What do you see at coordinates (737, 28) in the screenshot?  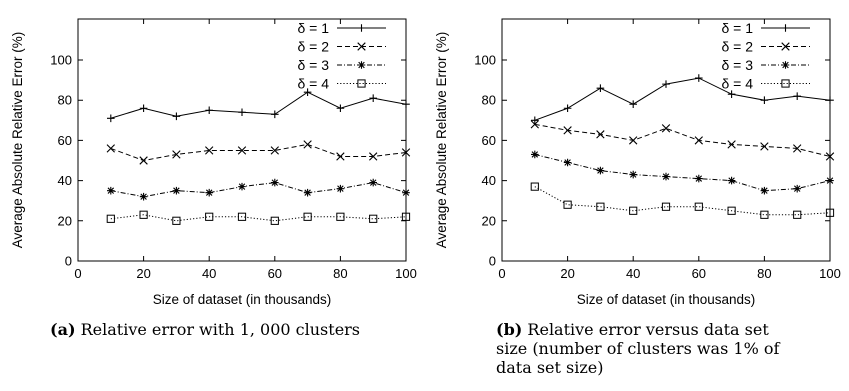 I see `legend-label-1: δ = 1` at bounding box center [737, 28].